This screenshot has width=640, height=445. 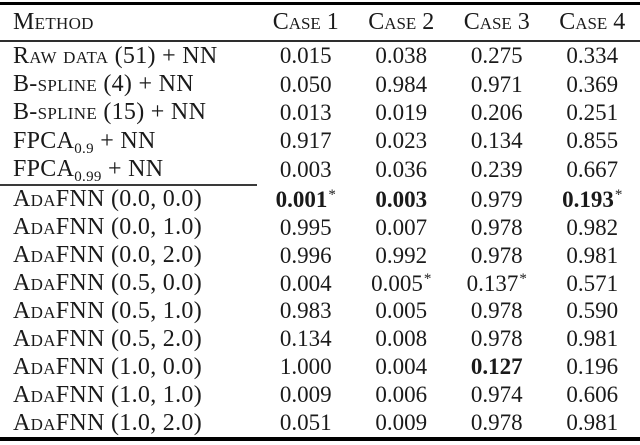 What do you see at coordinates (107, 394) in the screenshot?
I see `method-label: AdaFNN (1.0, 1.0)` at bounding box center [107, 394].